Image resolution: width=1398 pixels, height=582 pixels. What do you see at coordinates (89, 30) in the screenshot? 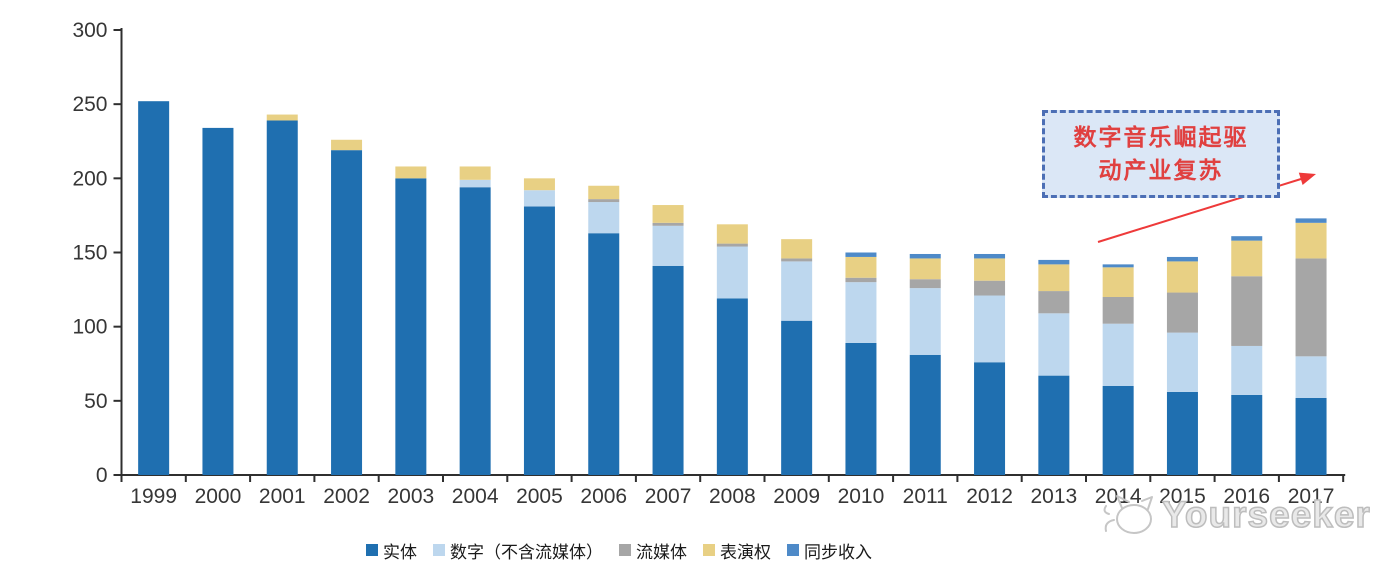
I see `y-tick-label: 300` at bounding box center [89, 30].